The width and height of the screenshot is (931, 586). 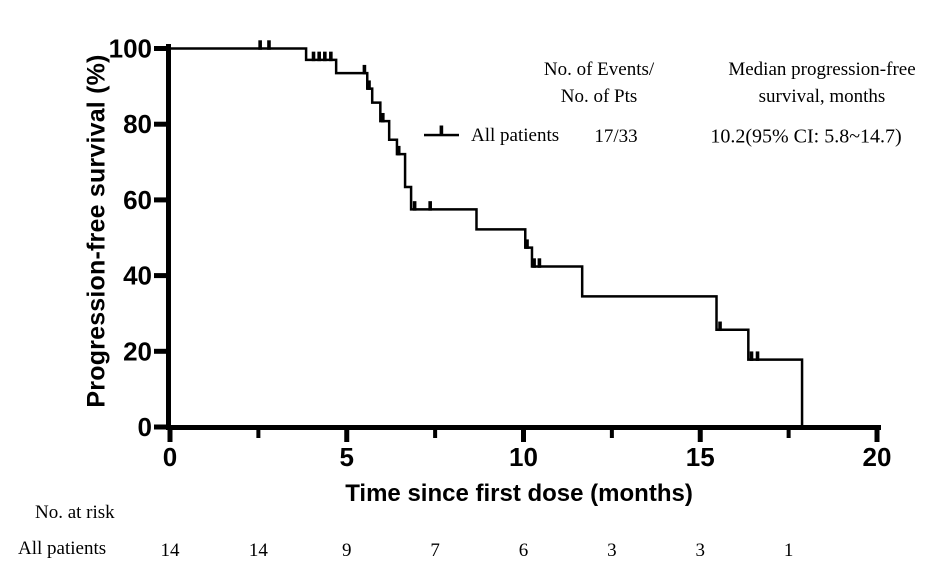 What do you see at coordinates (599, 69) in the screenshot?
I see `legend-header-events-line1: No. of Events/` at bounding box center [599, 69].